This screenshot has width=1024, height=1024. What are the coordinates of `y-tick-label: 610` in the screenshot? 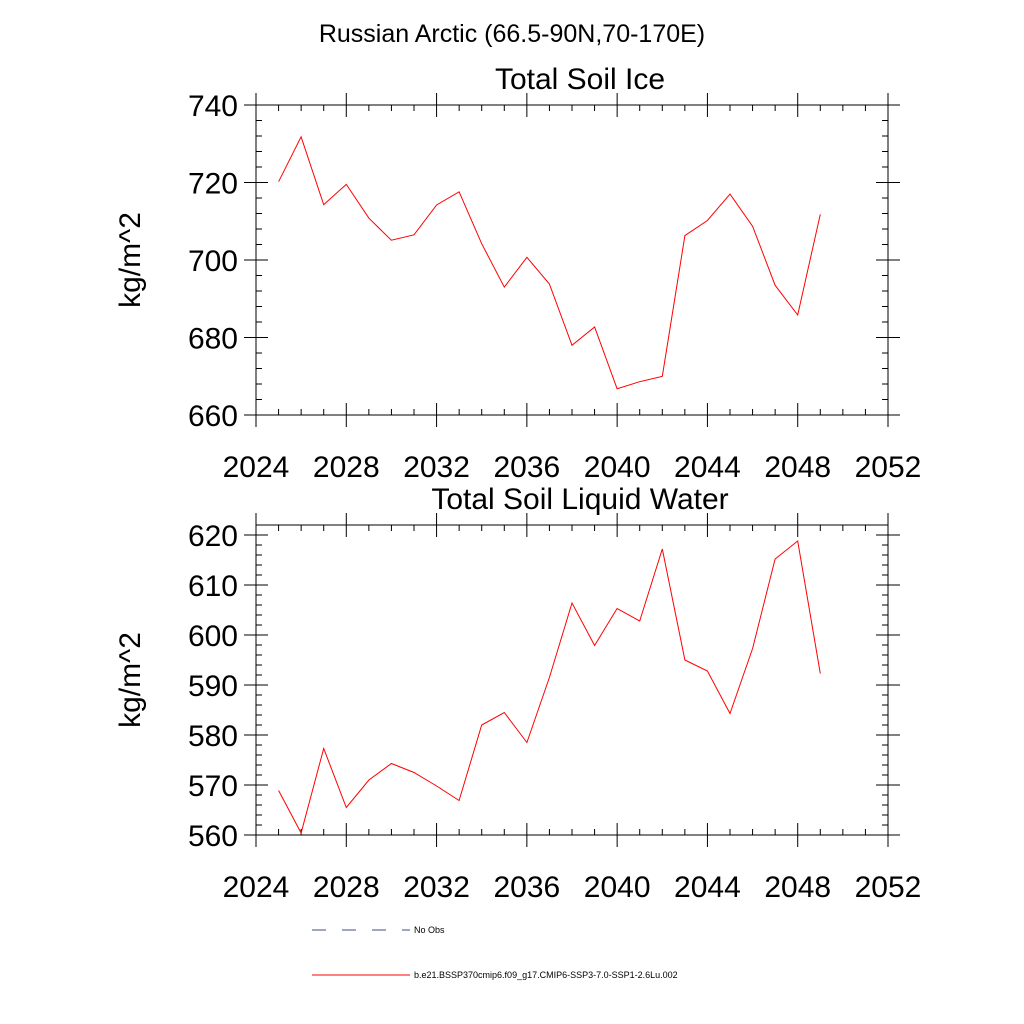 It's located at (213, 586).